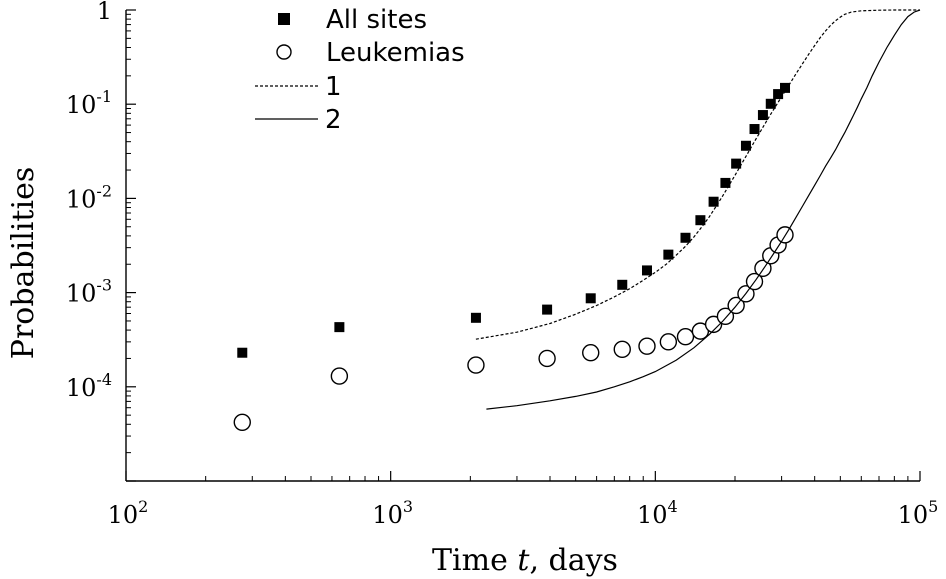 Image resolution: width=946 pixels, height=579 pixels. What do you see at coordinates (573, 560) in the screenshot?
I see `x-axis-title-part: , days` at bounding box center [573, 560].